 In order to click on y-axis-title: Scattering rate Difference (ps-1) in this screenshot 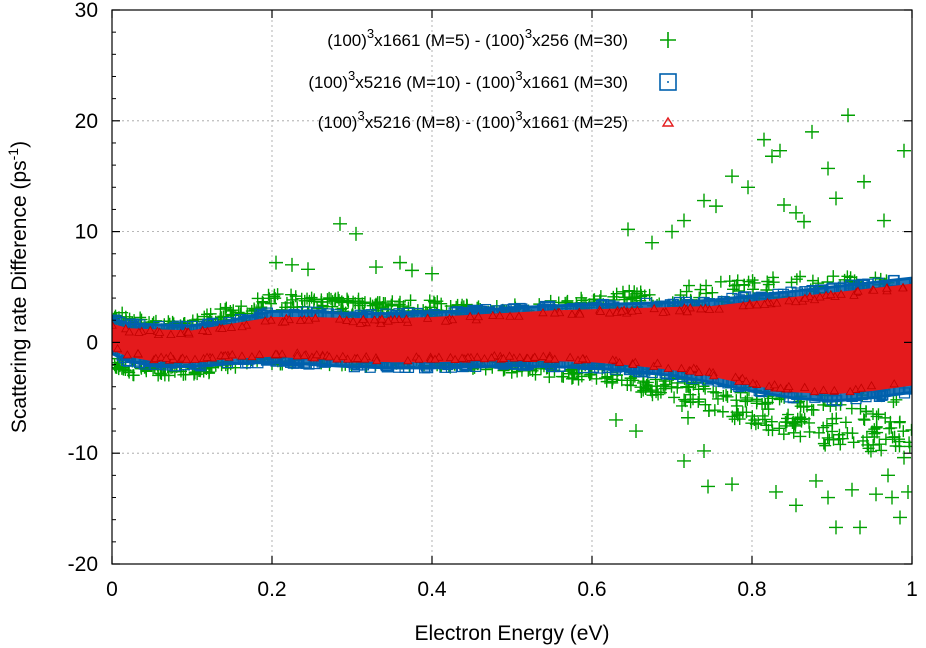, I will do `click(18, 287)`.